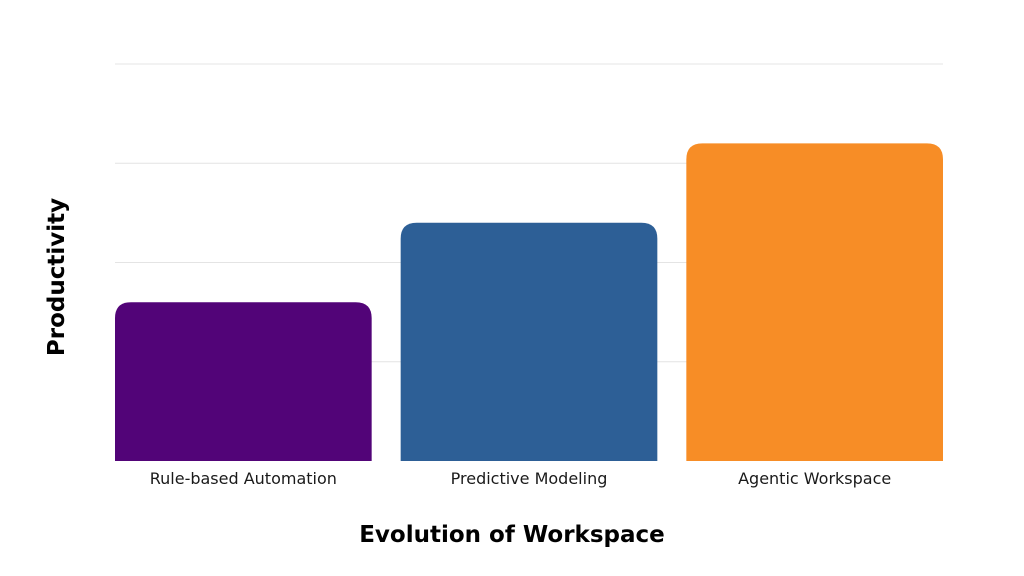  Describe the element at coordinates (529, 478) in the screenshot. I see `x-tick-label: Predictive Modeling` at that location.